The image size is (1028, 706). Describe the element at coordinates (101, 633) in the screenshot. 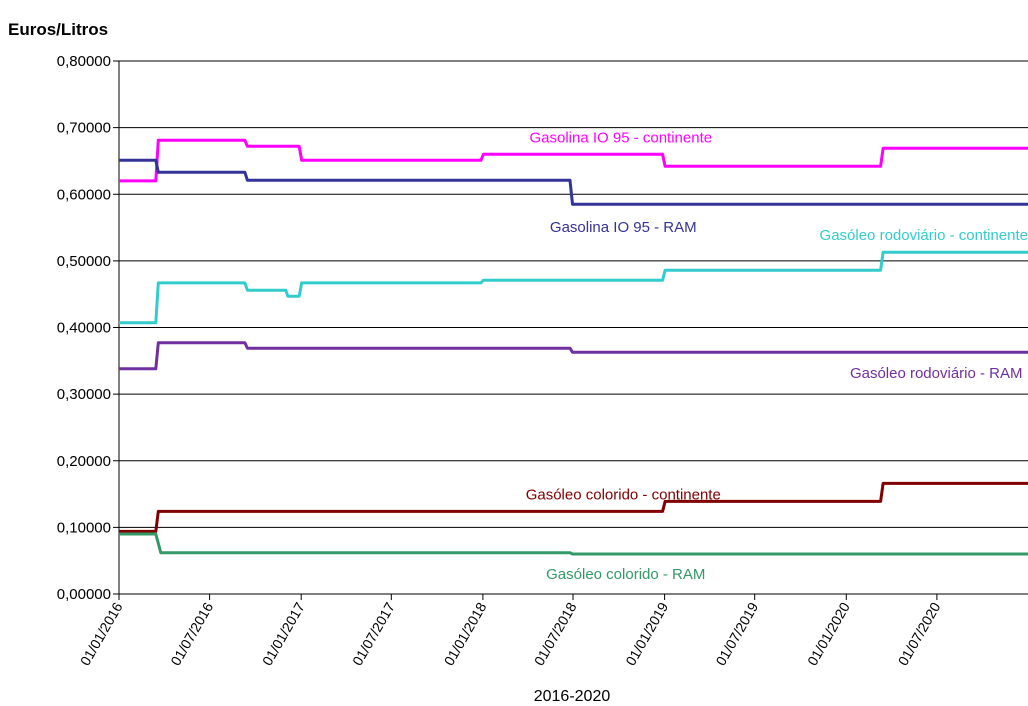

I see `x-tick-label: 01/01/2016` at that location.